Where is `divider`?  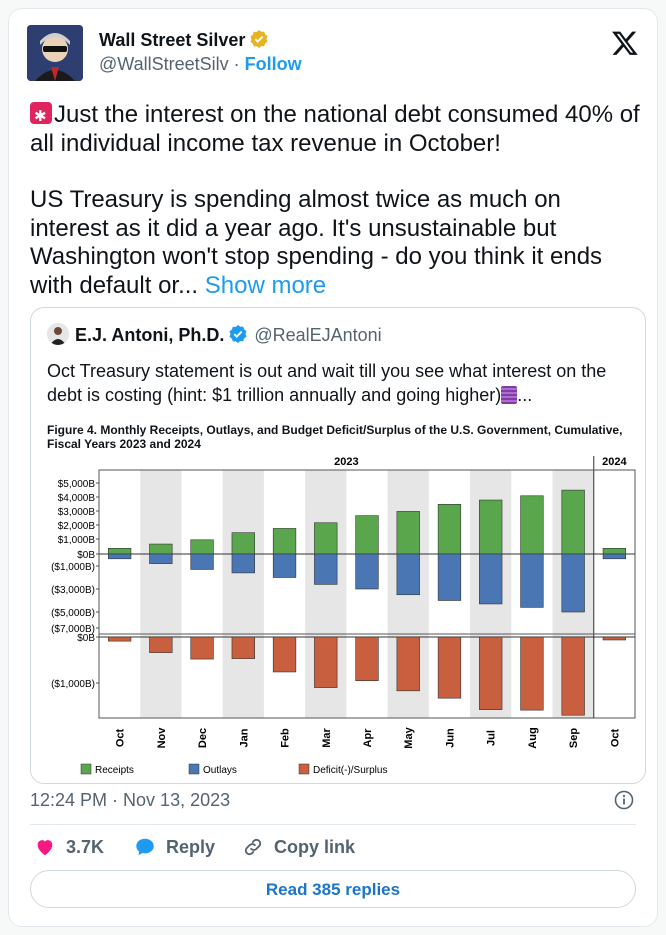 divider is located at coordinates (333, 824).